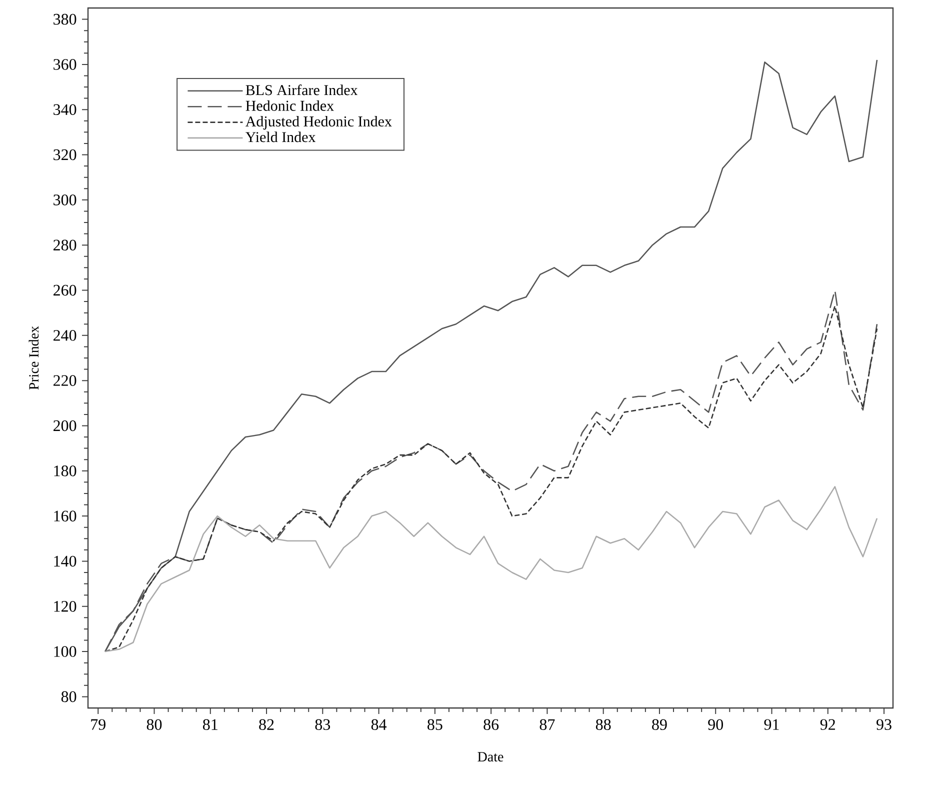 This screenshot has width=930, height=786. Describe the element at coordinates (603, 724) in the screenshot. I see `x-tick-label: 88` at that location.